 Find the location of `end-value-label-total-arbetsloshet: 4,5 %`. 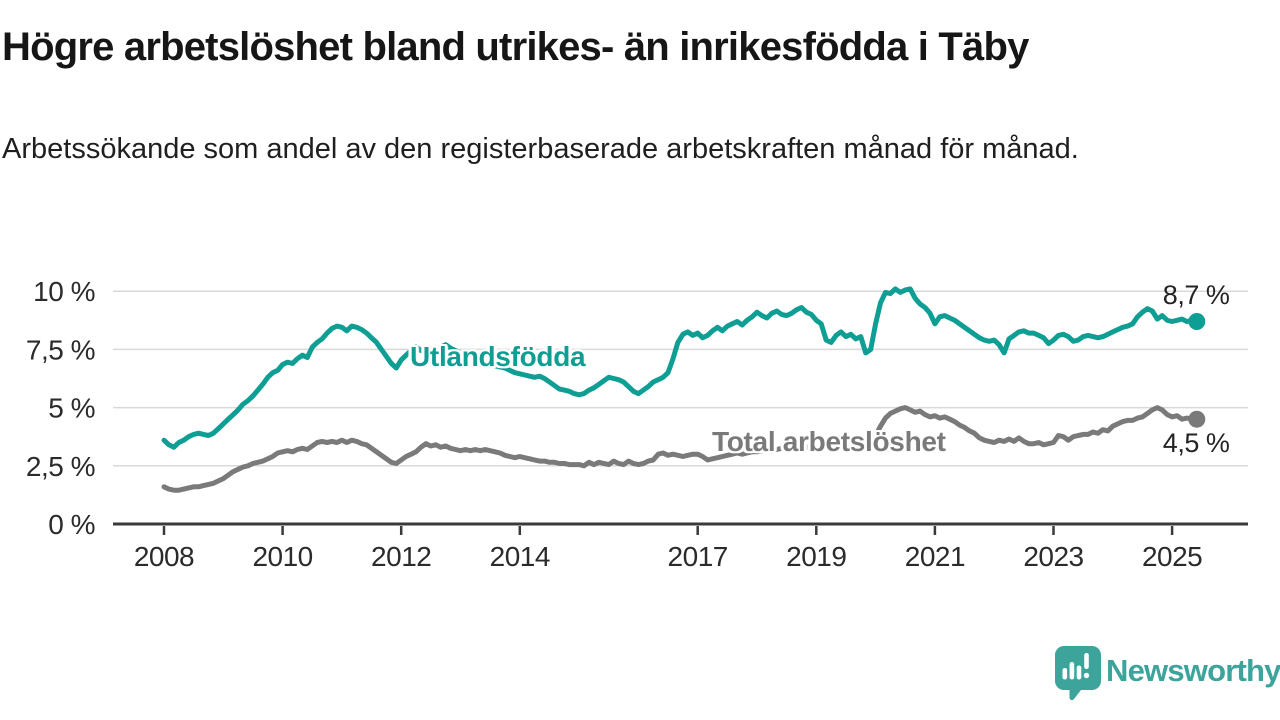

end-value-label-total-arbetsloshet: 4,5 % is located at coordinates (1196, 443).